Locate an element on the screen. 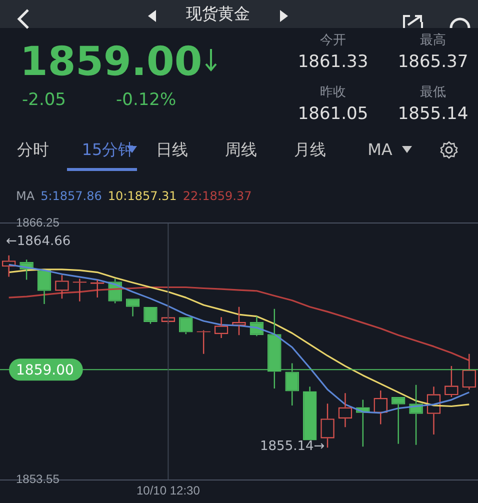 Image resolution: width=478 pixels, height=503 pixels. text: -2.05 is located at coordinates (44, 100).